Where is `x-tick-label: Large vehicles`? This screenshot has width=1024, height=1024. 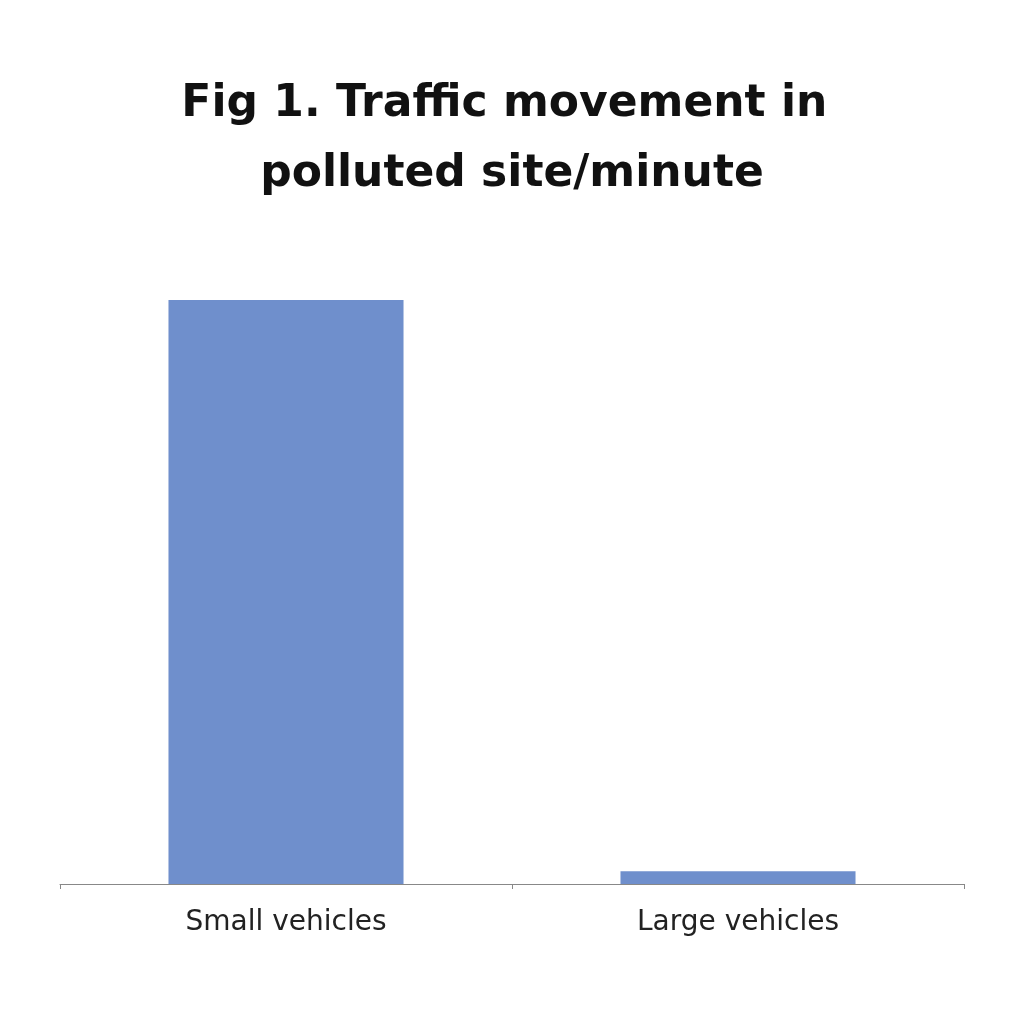 x-tick-label: Large vehicles is located at coordinates (738, 920).